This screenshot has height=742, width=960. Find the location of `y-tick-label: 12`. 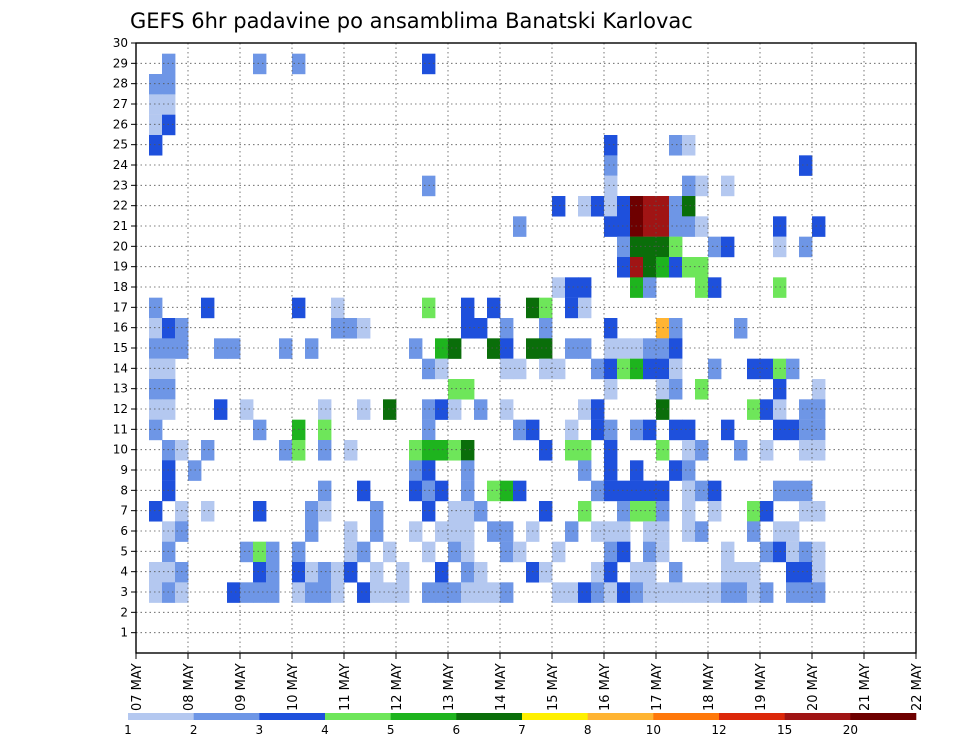

y-tick-label: 12 is located at coordinates (120, 409).